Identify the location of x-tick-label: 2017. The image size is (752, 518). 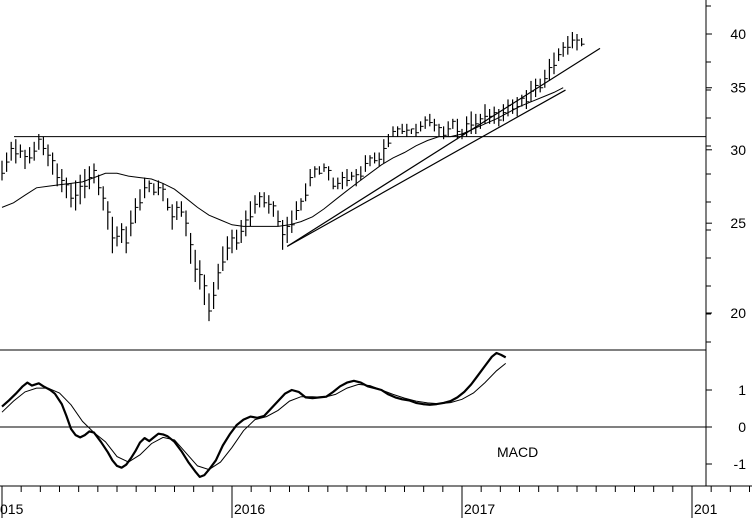
(479, 509).